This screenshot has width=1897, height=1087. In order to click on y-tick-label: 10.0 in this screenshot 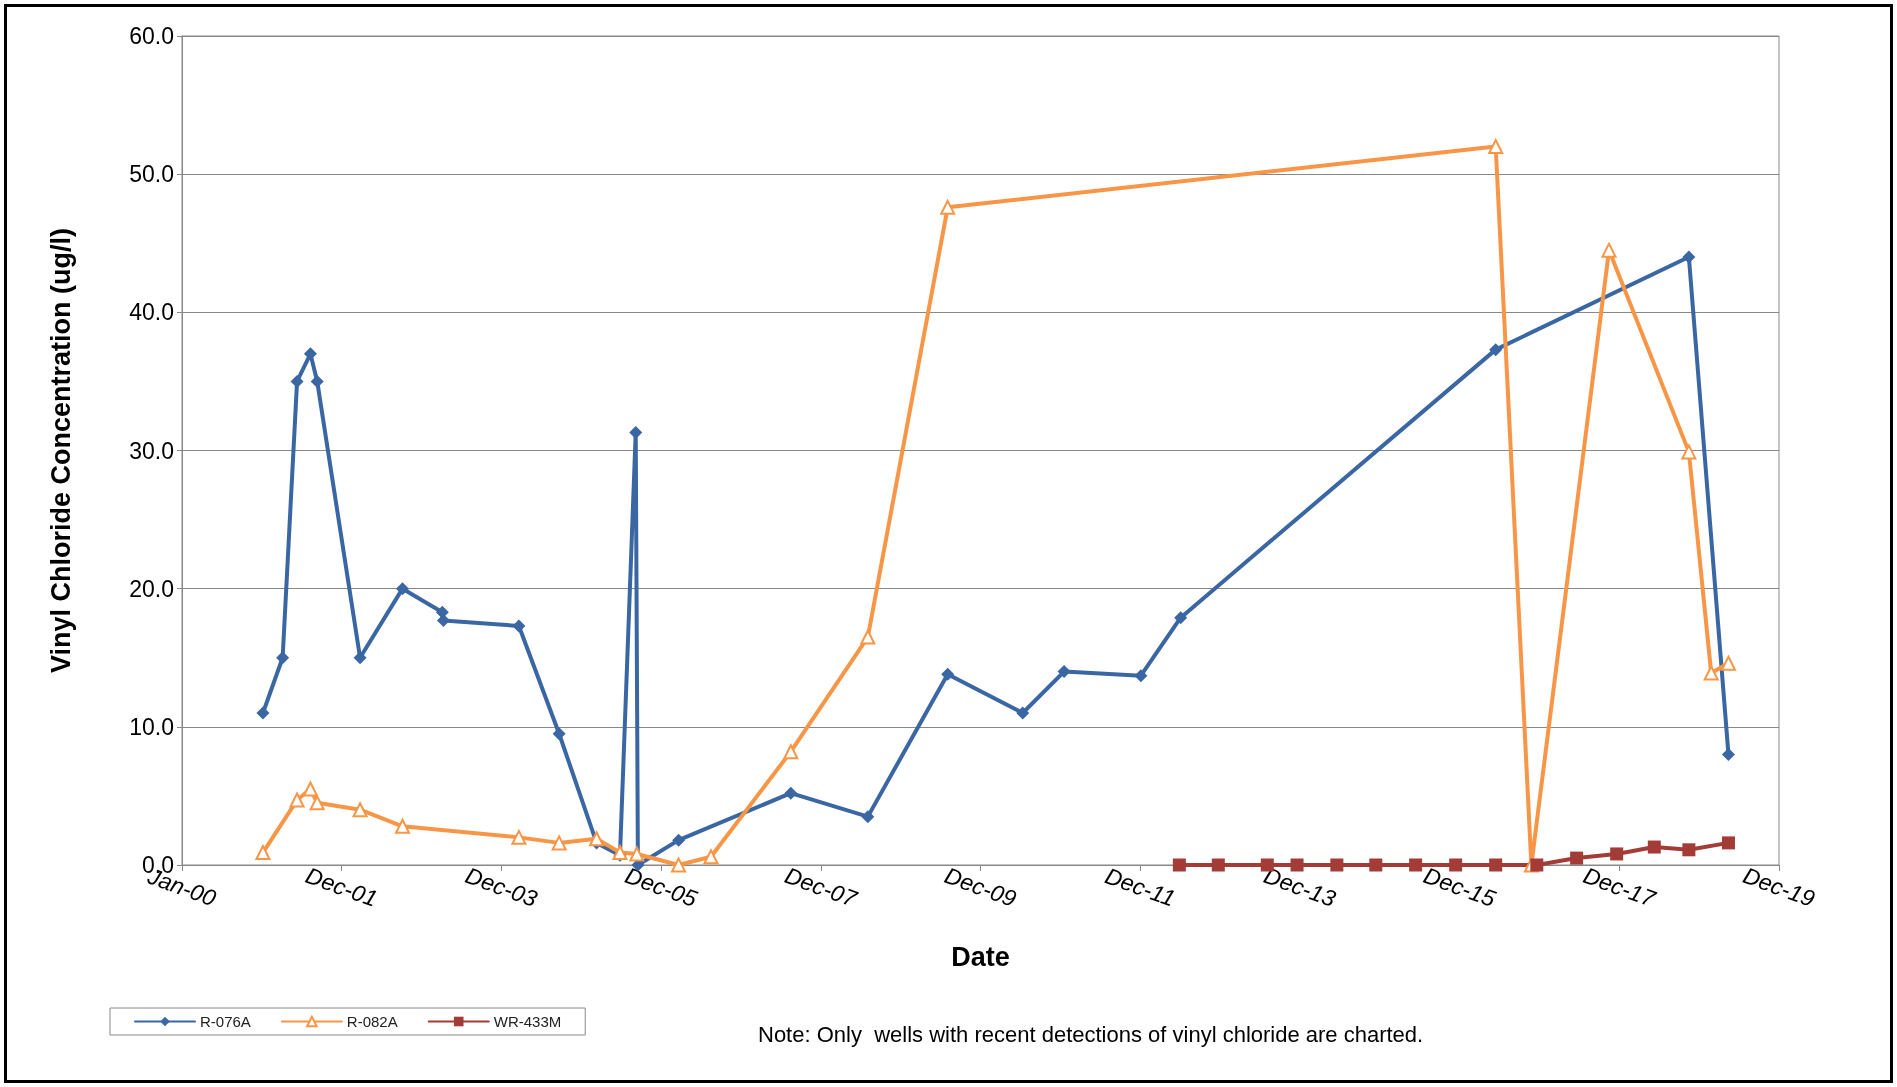, I will do `click(151, 726)`.